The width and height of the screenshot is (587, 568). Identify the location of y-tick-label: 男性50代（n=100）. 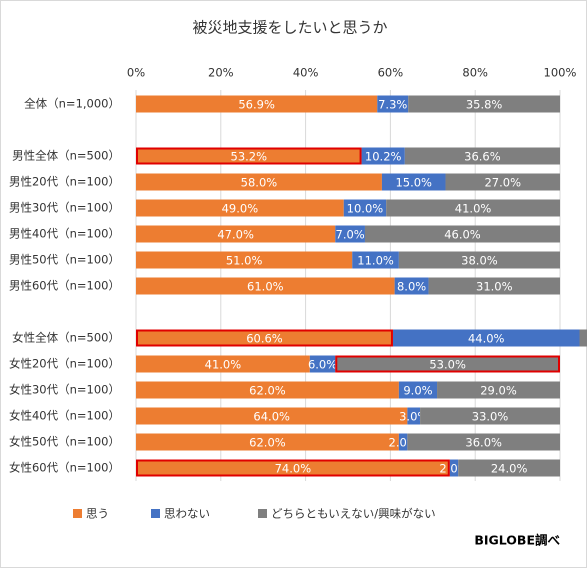
(64, 260).